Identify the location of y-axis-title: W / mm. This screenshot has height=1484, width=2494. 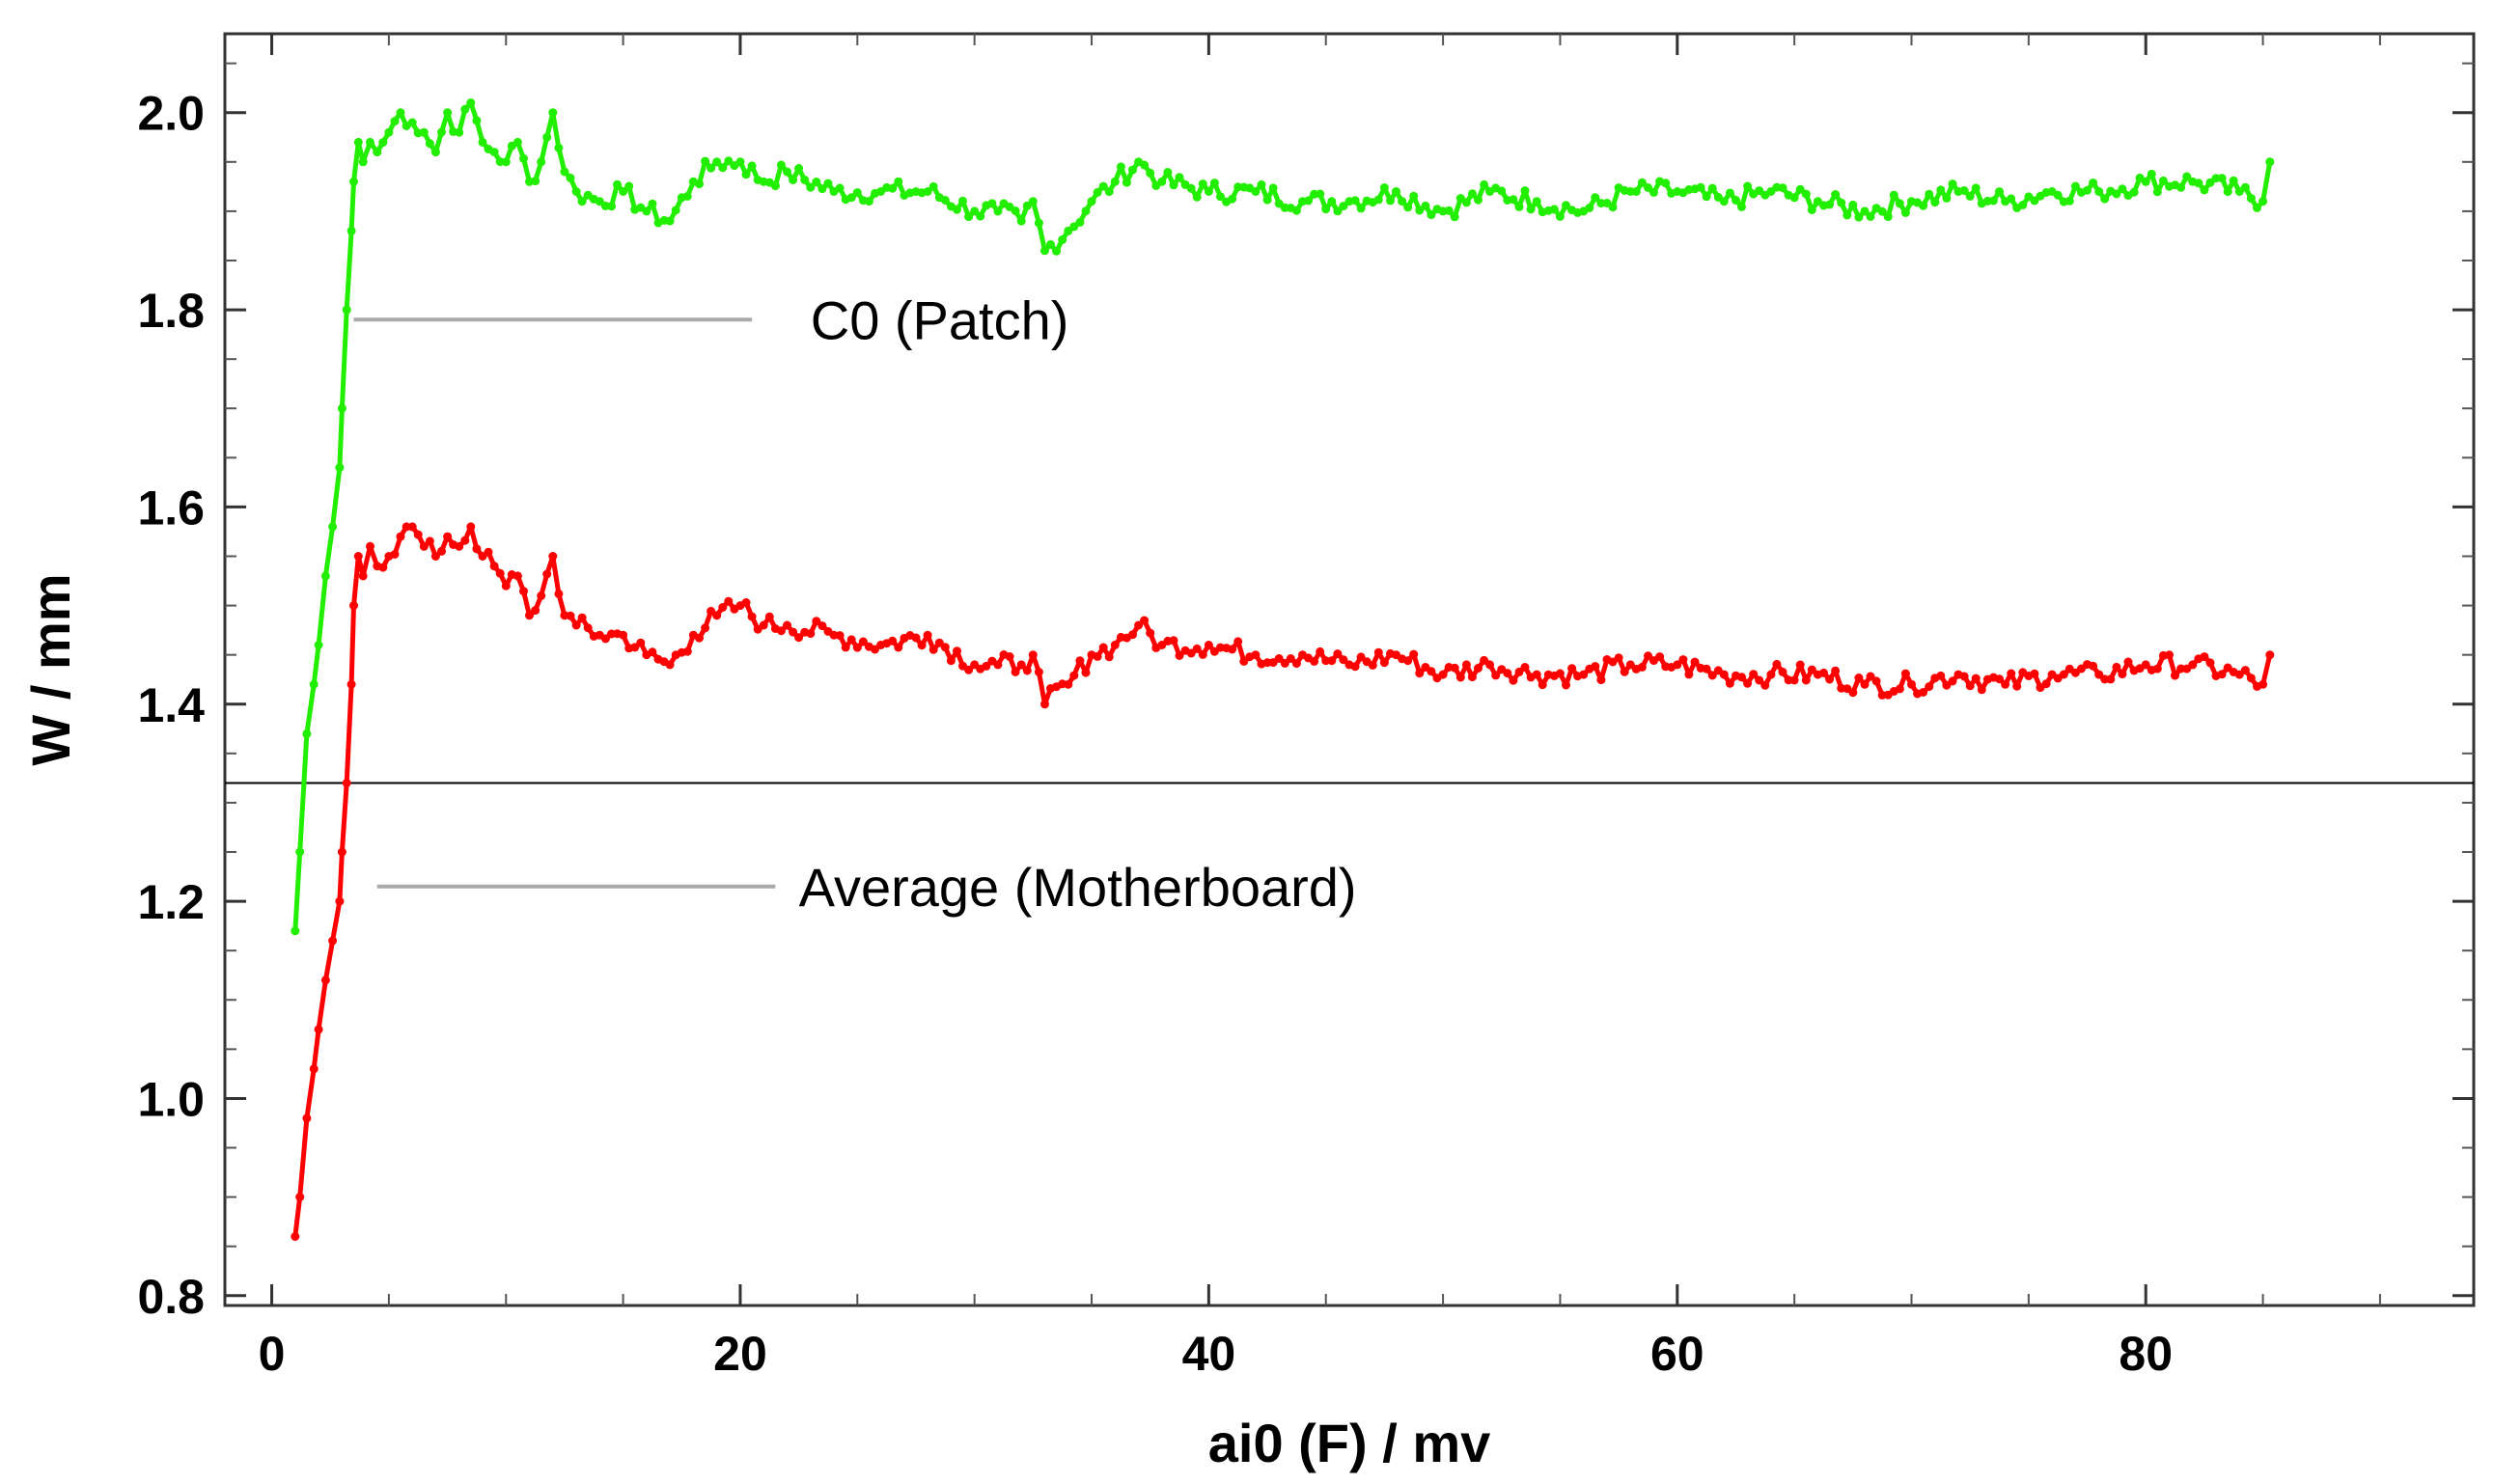
(51, 669).